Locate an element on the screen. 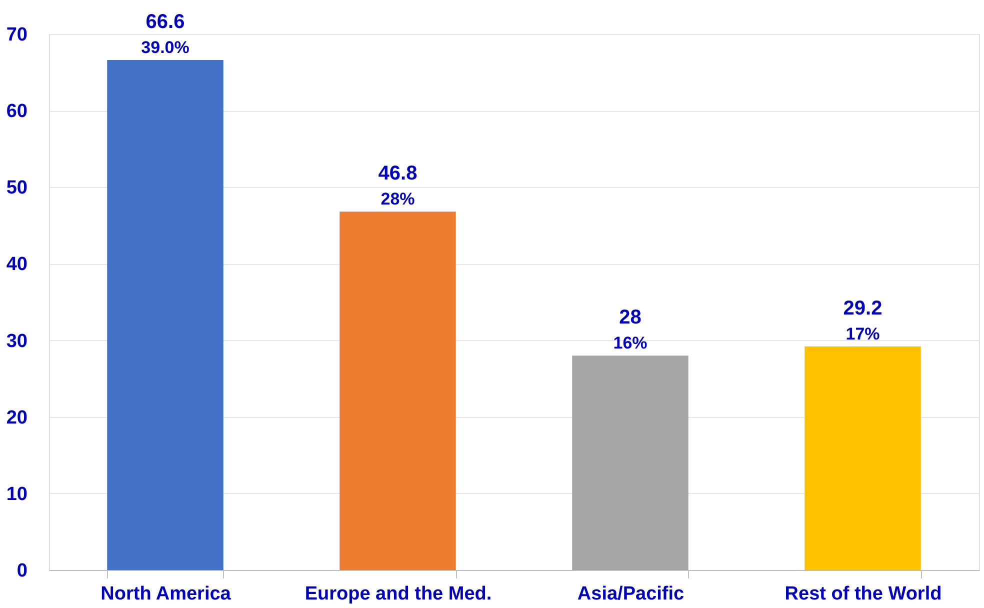 This screenshot has height=608, width=984. y-tick-label: 20 is located at coordinates (17, 417).